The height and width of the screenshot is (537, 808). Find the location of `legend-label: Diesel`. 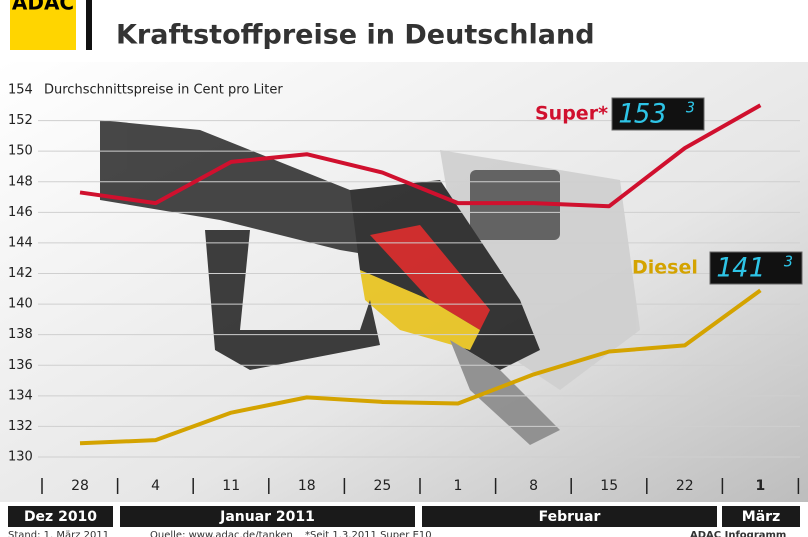

legend-label: Diesel is located at coordinates (665, 268).